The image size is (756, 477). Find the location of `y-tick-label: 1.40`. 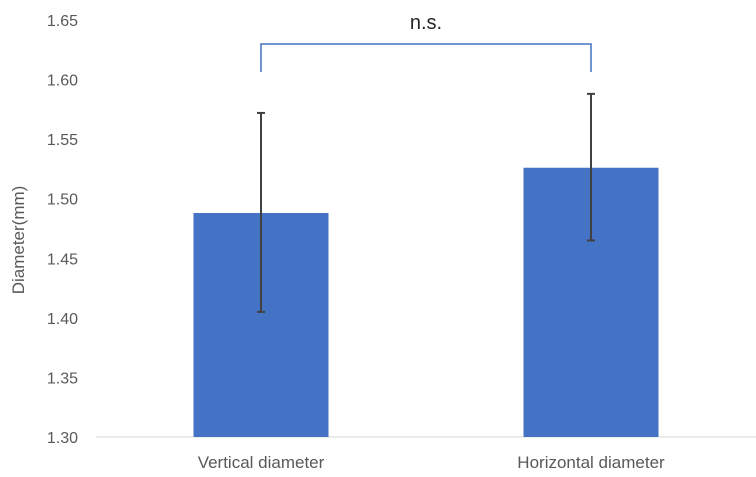

y-tick-label: 1.40 is located at coordinates (62, 319).